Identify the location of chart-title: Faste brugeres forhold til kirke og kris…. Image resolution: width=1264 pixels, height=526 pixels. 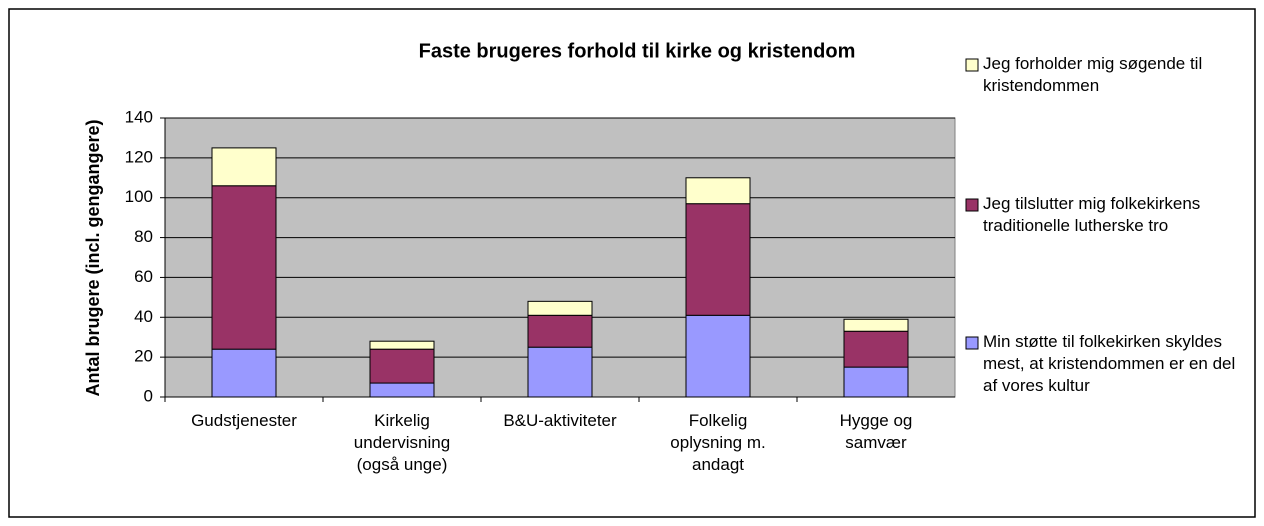
(637, 51).